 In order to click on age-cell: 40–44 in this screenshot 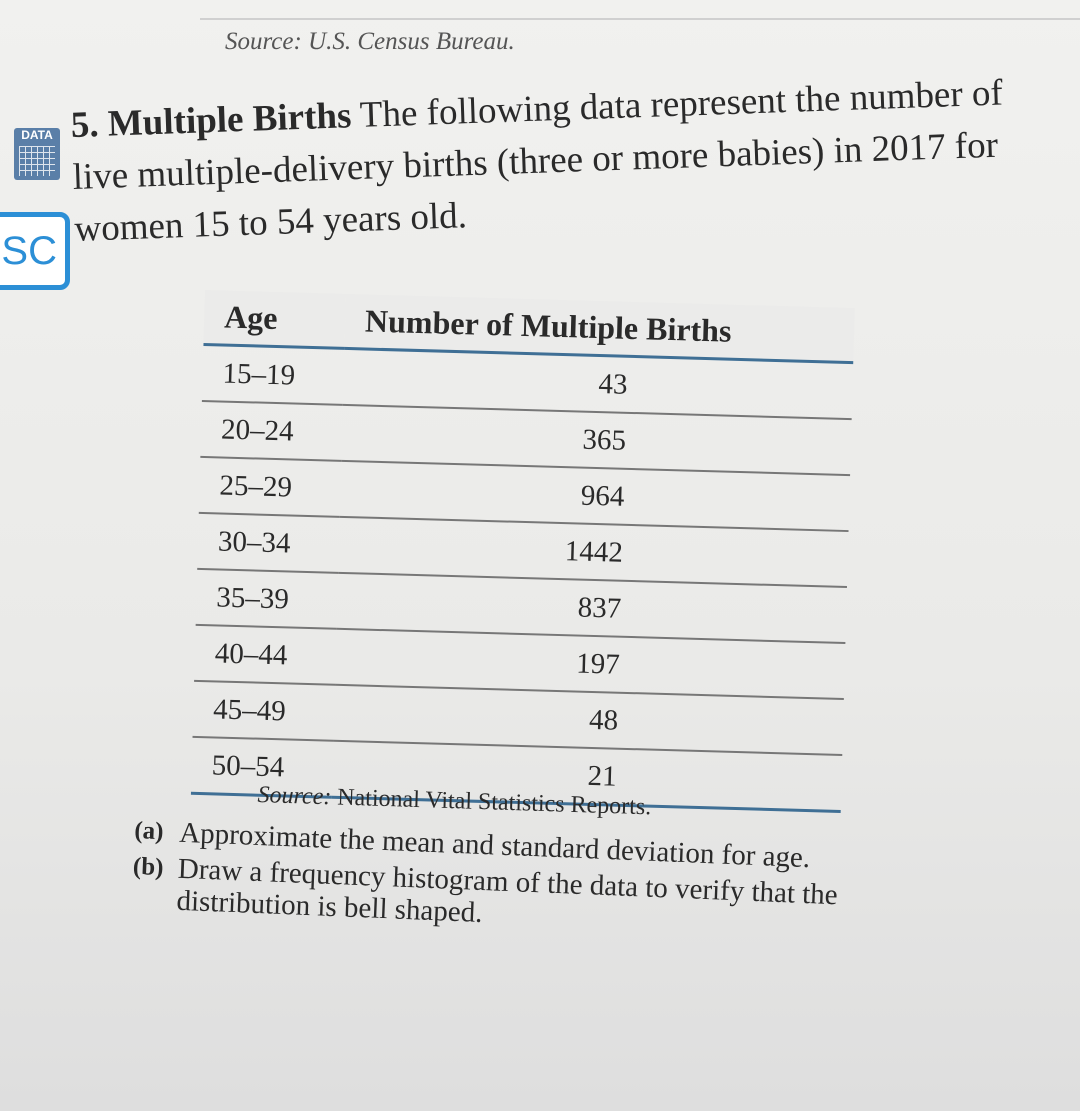, I will do `click(265, 654)`.